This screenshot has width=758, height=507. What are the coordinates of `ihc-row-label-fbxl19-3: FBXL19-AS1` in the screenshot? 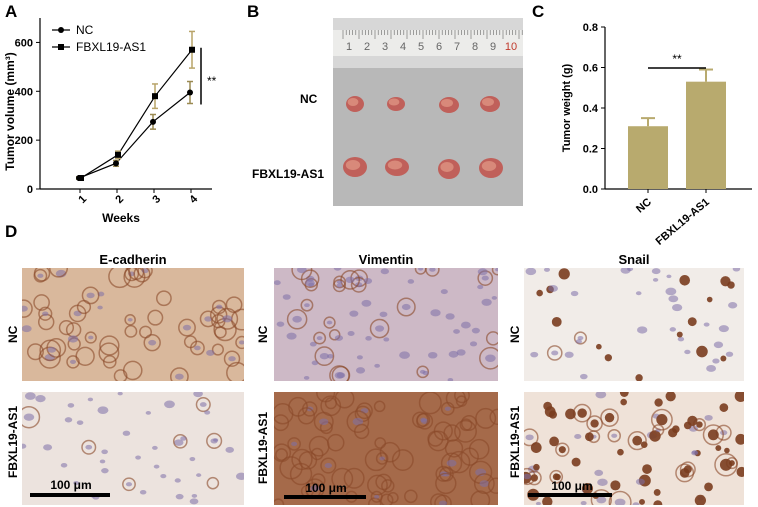 It's located at (515, 441).